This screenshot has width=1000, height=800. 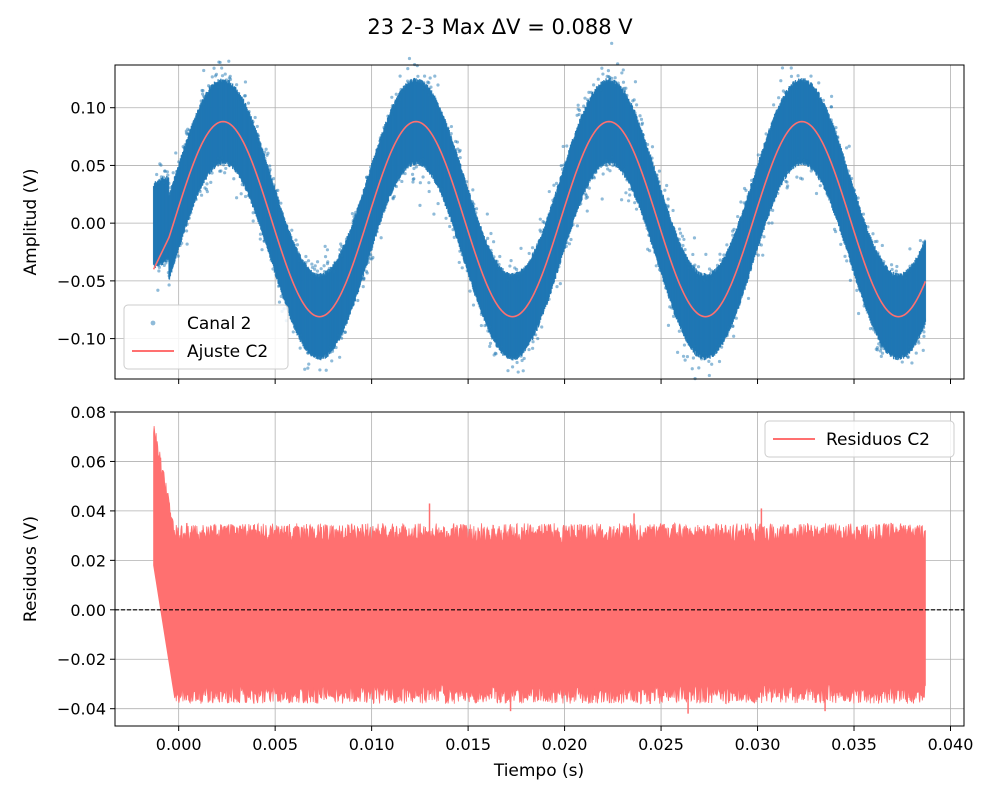 I want to click on figure-title: 23 2-3 Max ΔV = 0.088 V, so click(x=500, y=27).